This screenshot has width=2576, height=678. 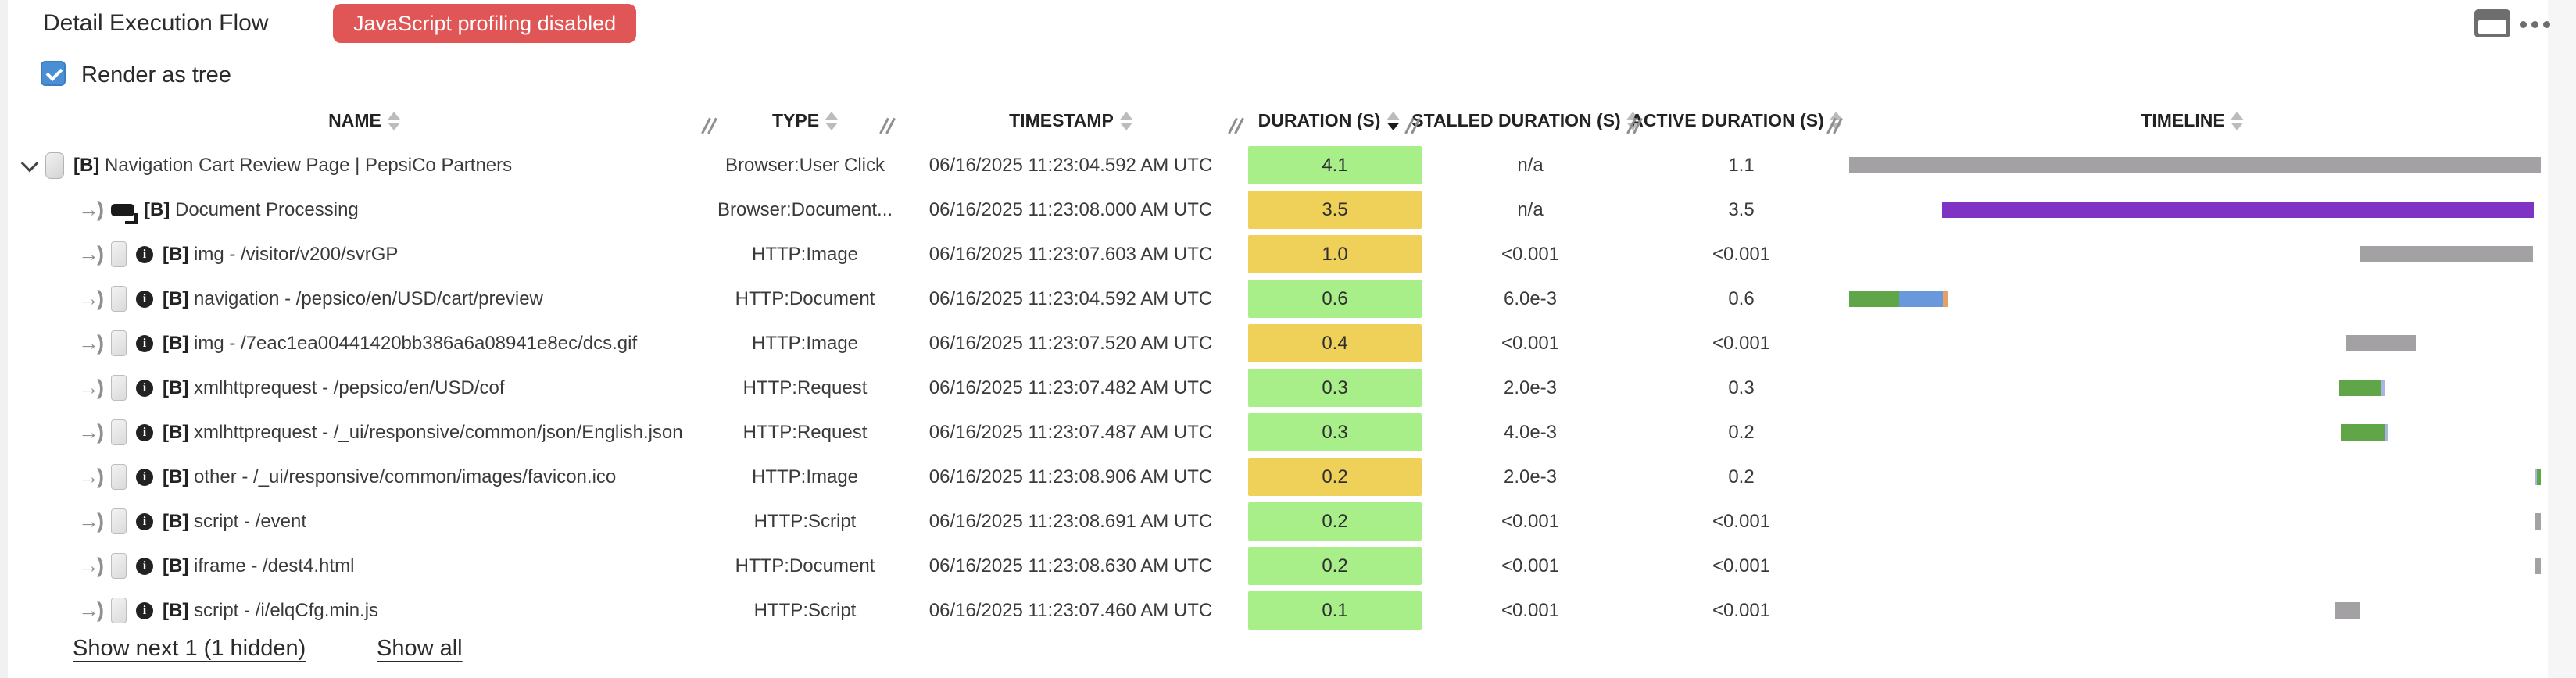 What do you see at coordinates (805, 121) in the screenshot?
I see `column-header-type: TYPE` at bounding box center [805, 121].